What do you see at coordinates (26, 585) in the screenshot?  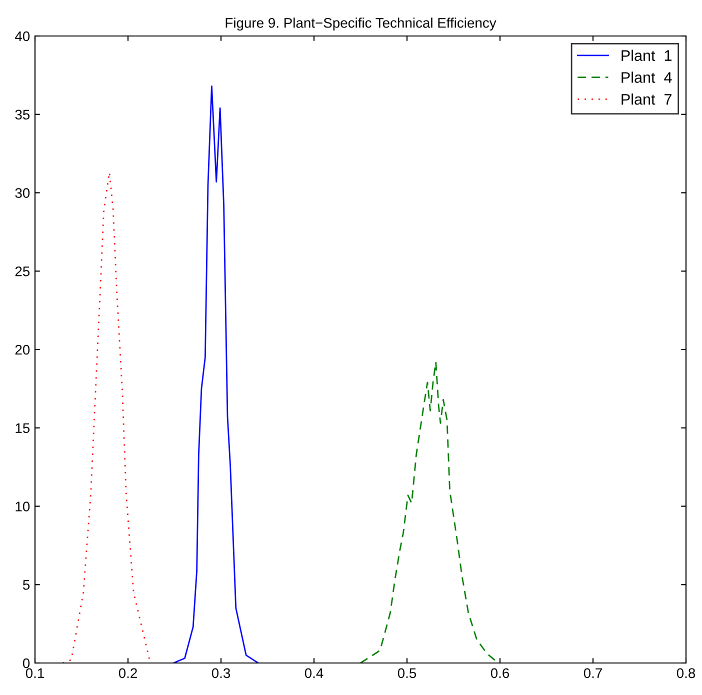 I see `y-tick-label: 5` at bounding box center [26, 585].